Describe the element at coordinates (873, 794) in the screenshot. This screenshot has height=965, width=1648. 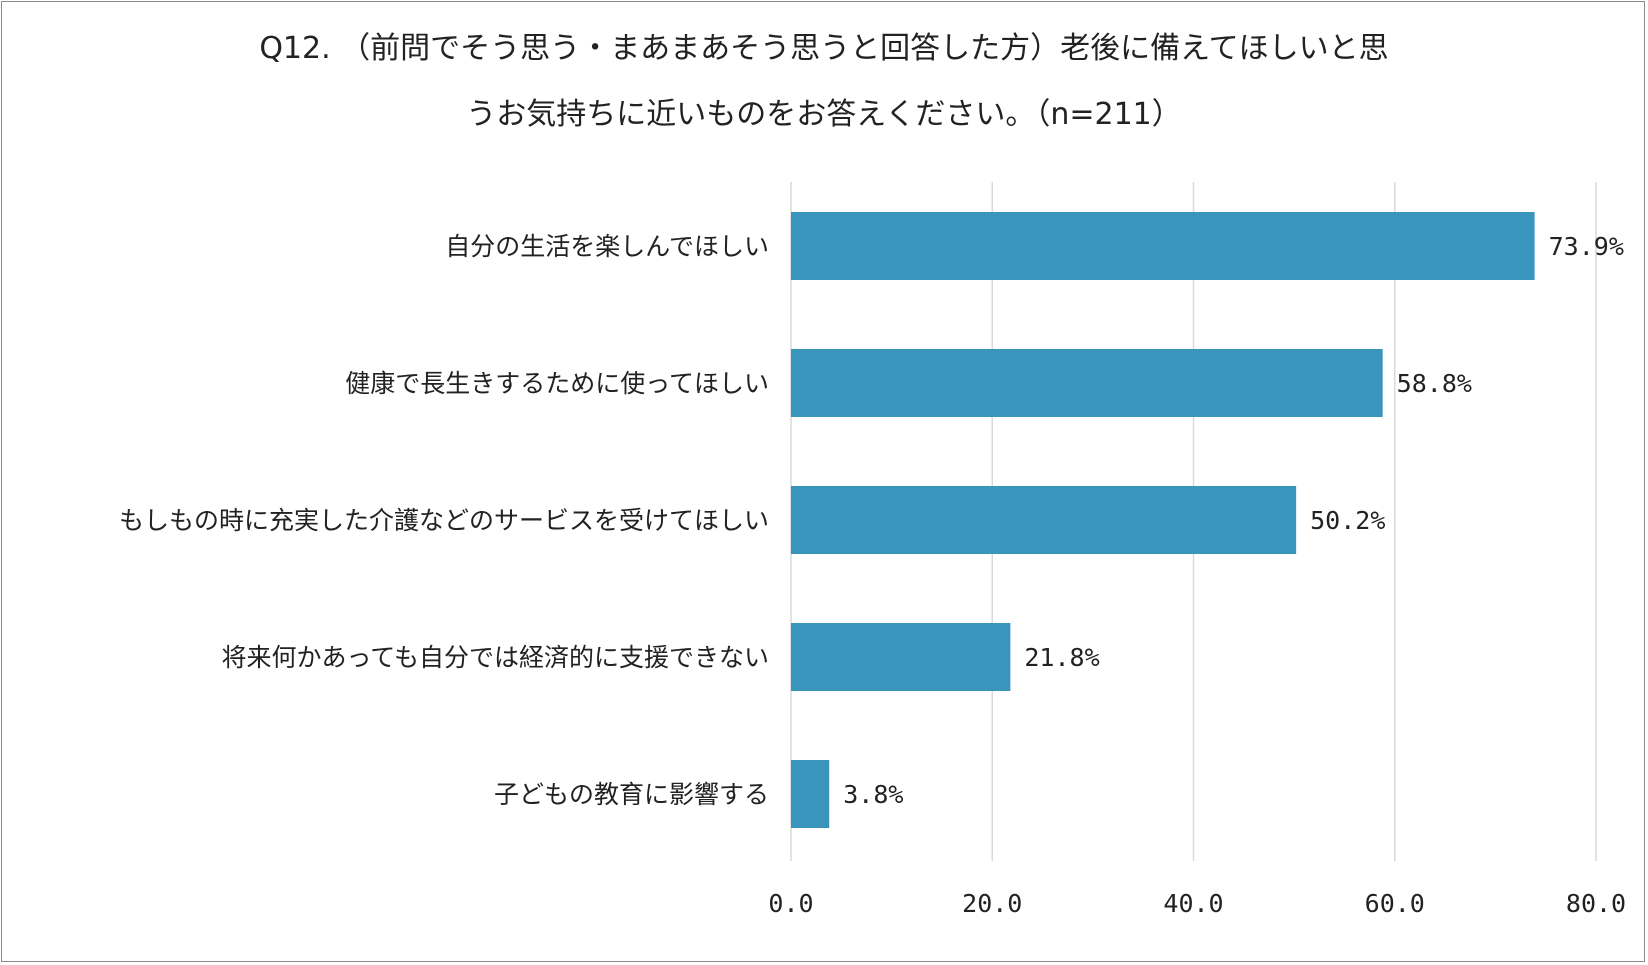
I see `data-label: 3.8%` at that location.